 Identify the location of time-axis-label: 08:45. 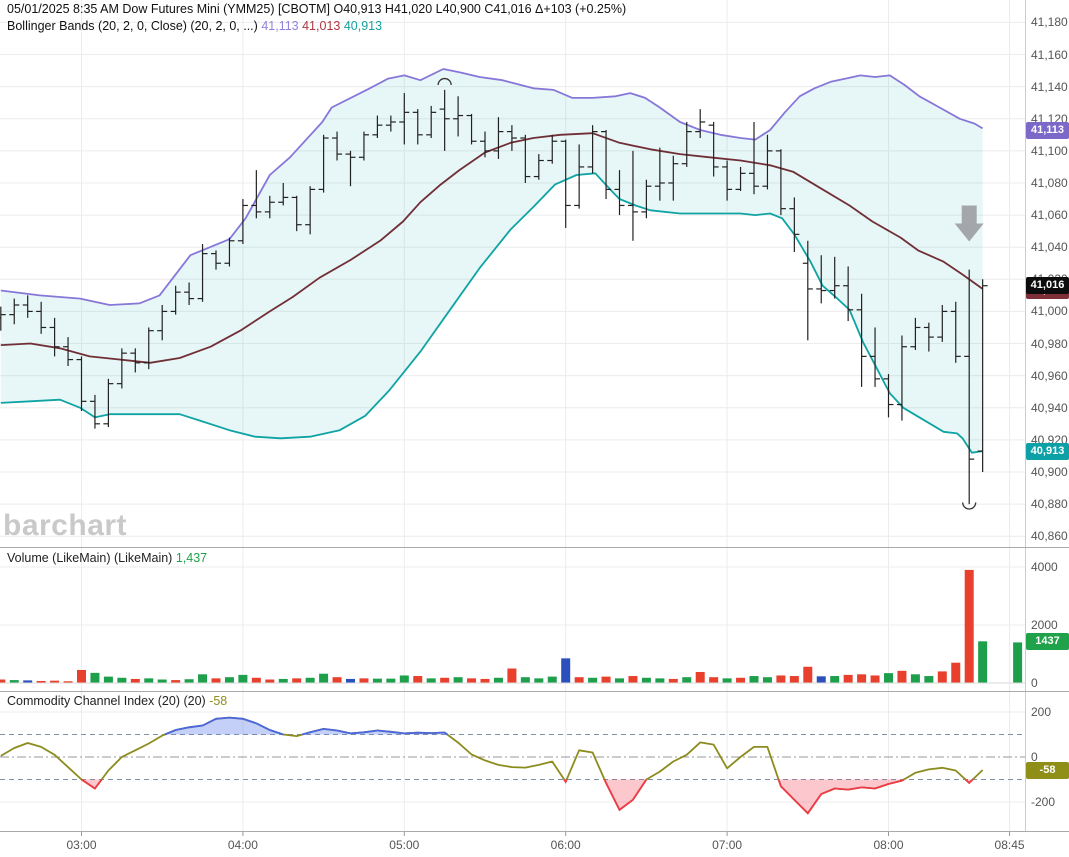
(1009, 845).